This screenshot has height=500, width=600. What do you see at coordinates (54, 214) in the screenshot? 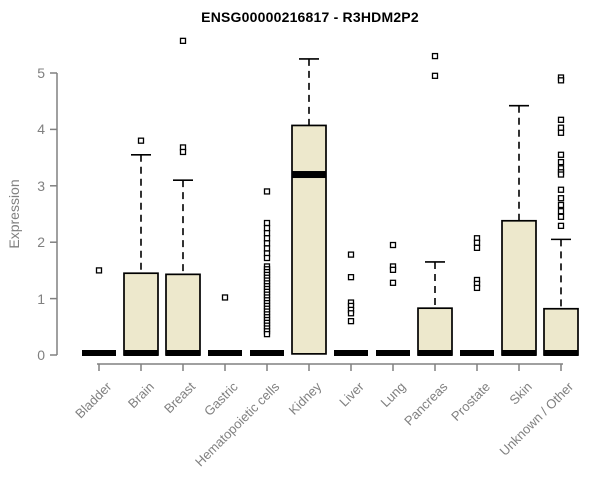
I see `y-axis` at bounding box center [54, 214].